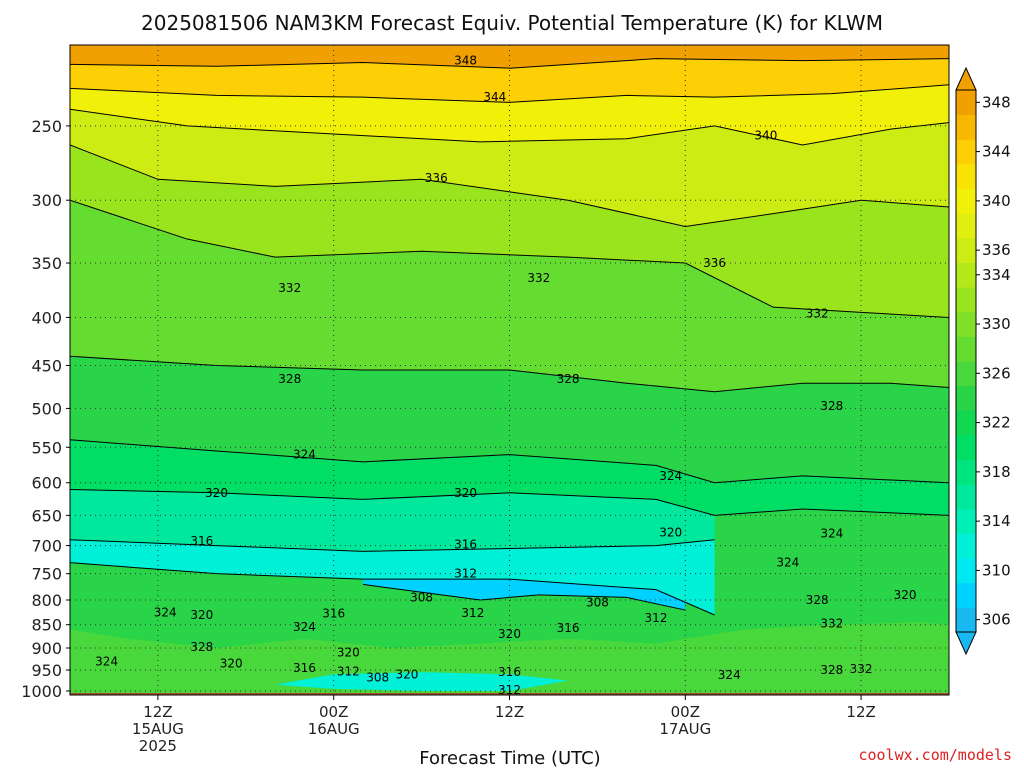 This screenshot has height=768, width=1024. I want to click on y-tick-label: 250, so click(46, 126).